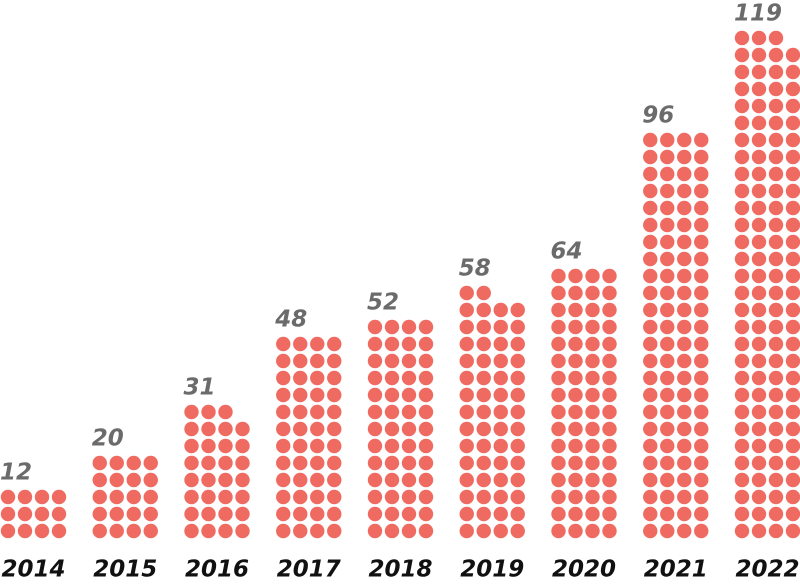  Describe the element at coordinates (309, 570) in the screenshot. I see `x-tick-label: 2017` at that location.